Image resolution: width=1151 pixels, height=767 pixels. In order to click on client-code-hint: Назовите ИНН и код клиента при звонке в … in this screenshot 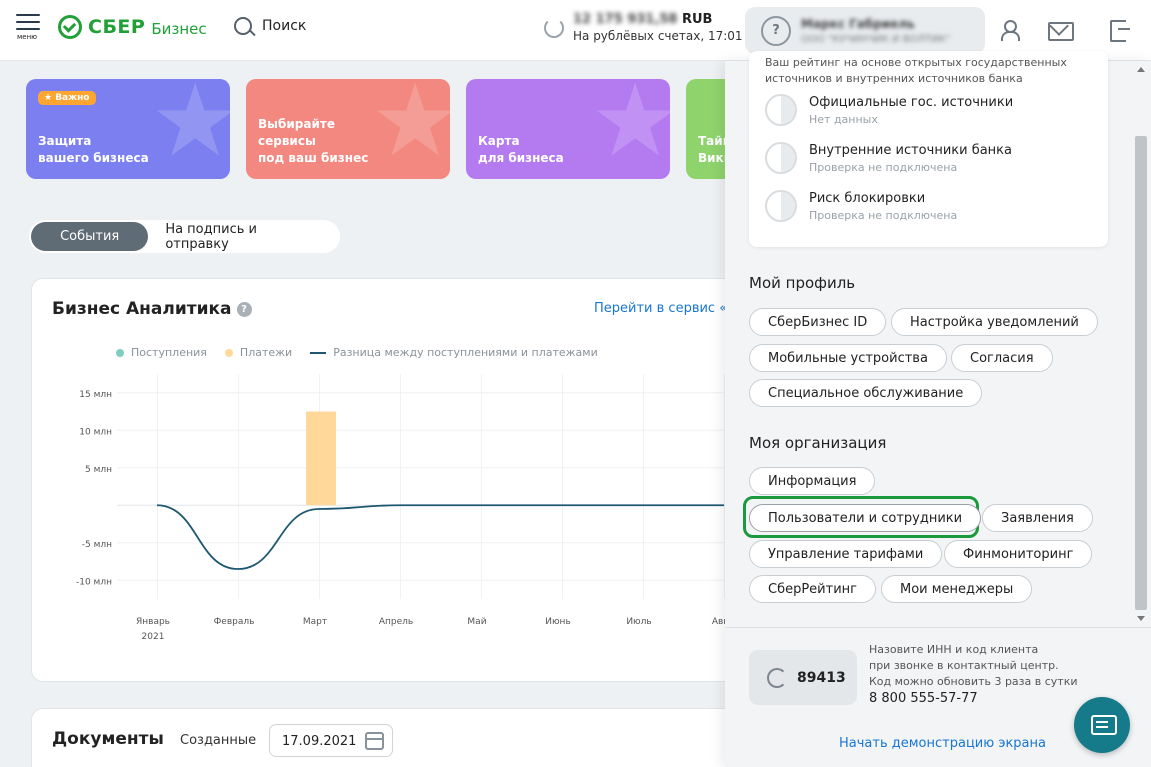, I will do `click(973, 665)`.